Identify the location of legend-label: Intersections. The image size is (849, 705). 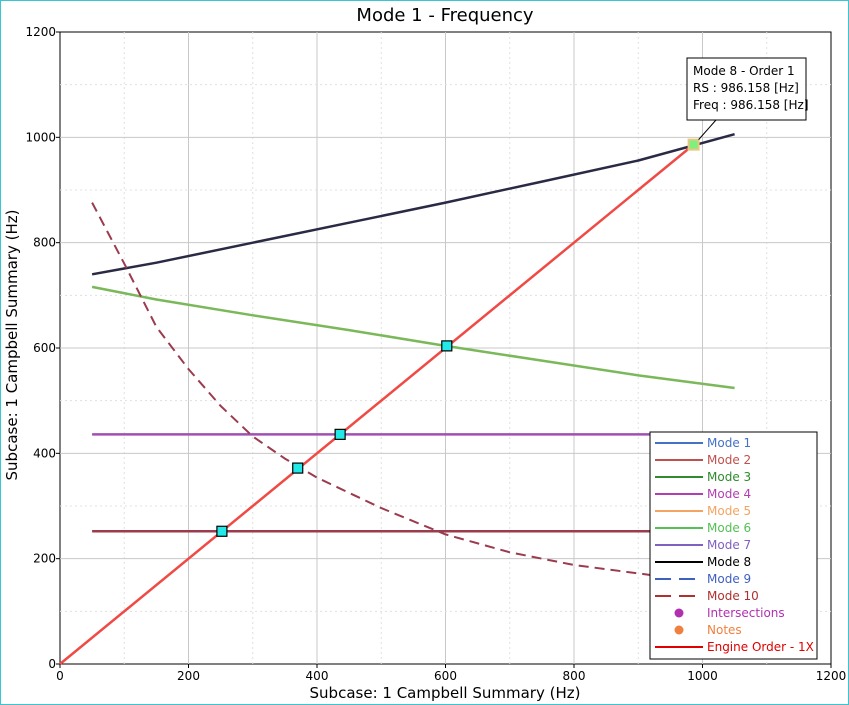
(746, 613).